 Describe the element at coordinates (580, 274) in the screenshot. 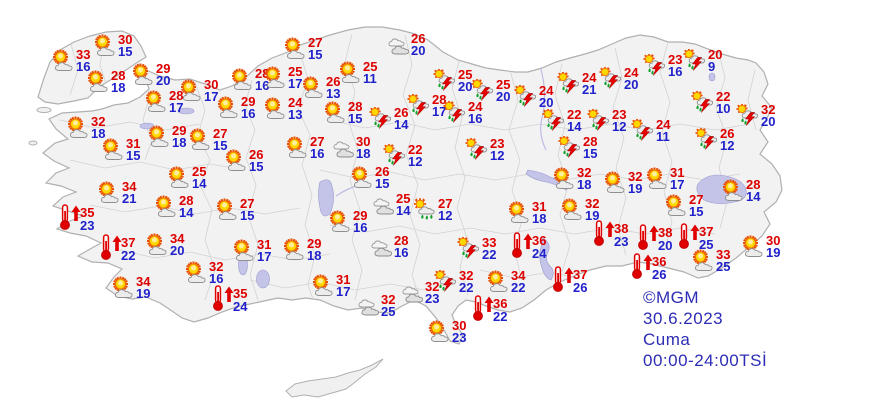

I see `temp-high: 37` at that location.